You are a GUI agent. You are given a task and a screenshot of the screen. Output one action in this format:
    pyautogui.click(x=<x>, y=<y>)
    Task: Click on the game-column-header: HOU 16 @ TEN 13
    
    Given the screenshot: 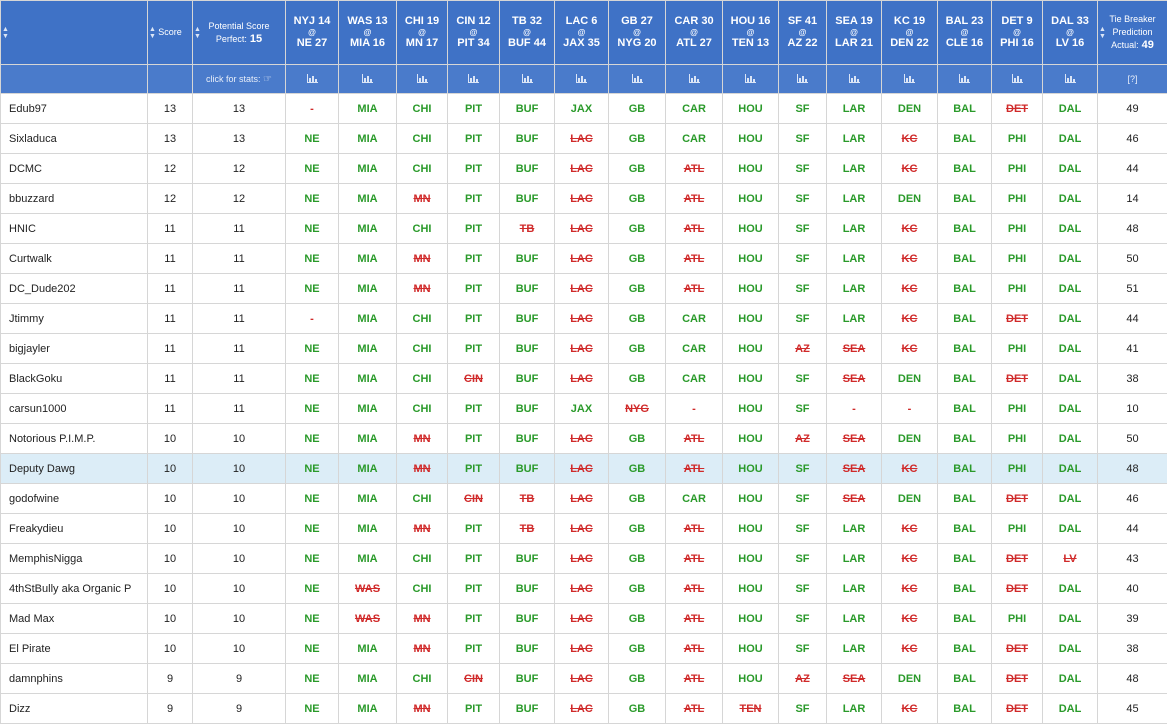 What is the action you would take?
    pyautogui.click(x=750, y=32)
    